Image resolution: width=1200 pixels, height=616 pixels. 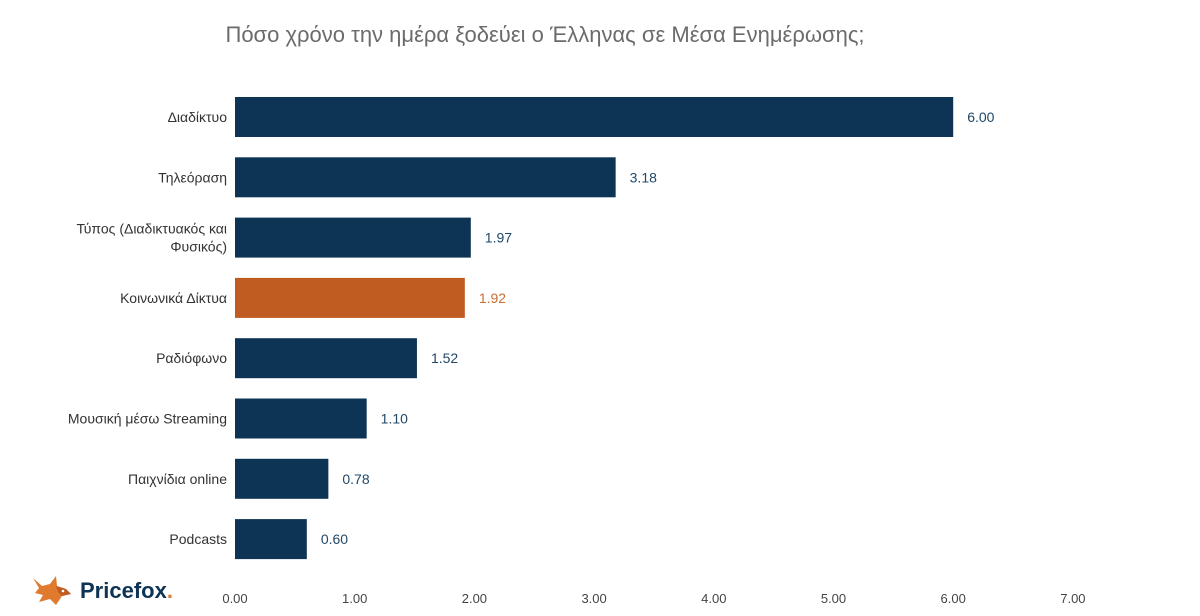 I want to click on pricefox-logo: Pricefox., so click(x=101, y=591).